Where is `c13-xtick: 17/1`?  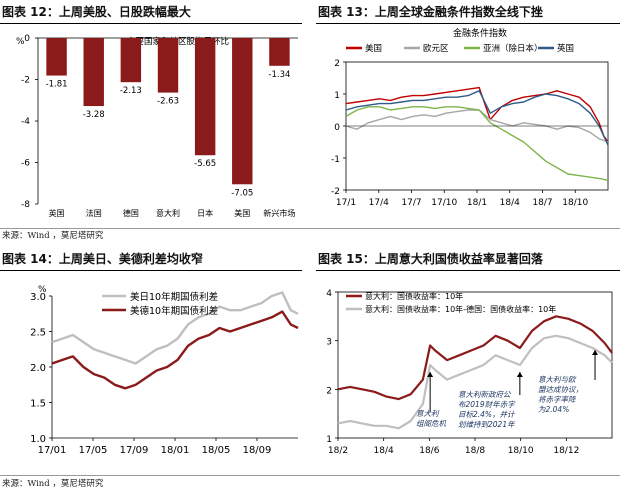 c13-xtick: 17/1 is located at coordinates (346, 203).